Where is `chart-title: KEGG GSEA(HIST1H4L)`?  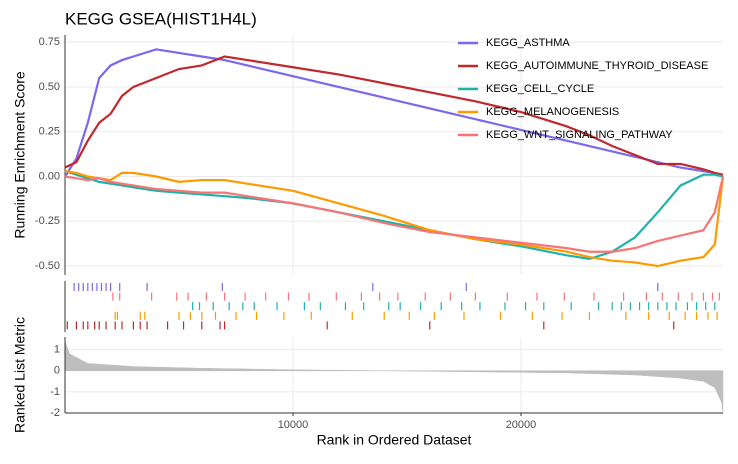 chart-title: KEGG GSEA(HIST1H4L) is located at coordinates (161, 18).